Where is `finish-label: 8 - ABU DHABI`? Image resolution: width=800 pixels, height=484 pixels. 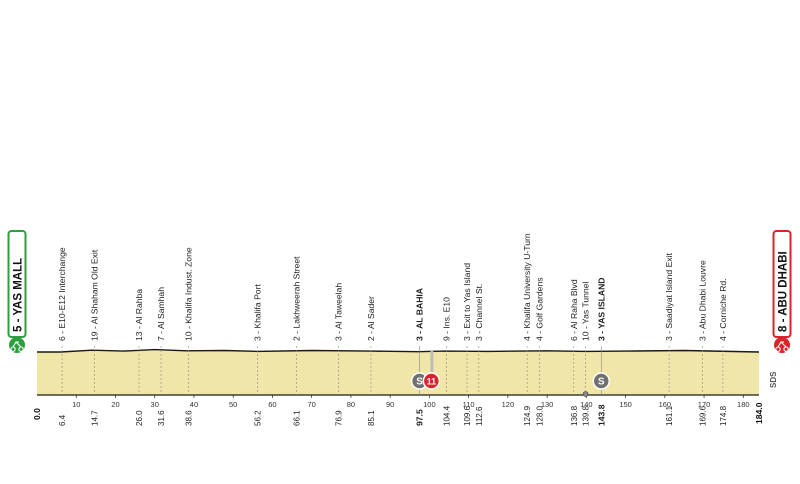 finish-label: 8 - ABU DHABI is located at coordinates (784, 291).